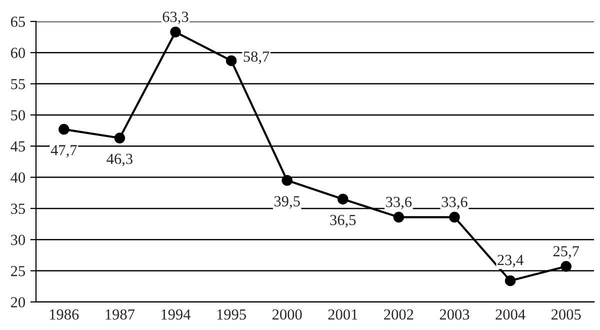  I want to click on x-tick-label: 2005, so click(566, 314).